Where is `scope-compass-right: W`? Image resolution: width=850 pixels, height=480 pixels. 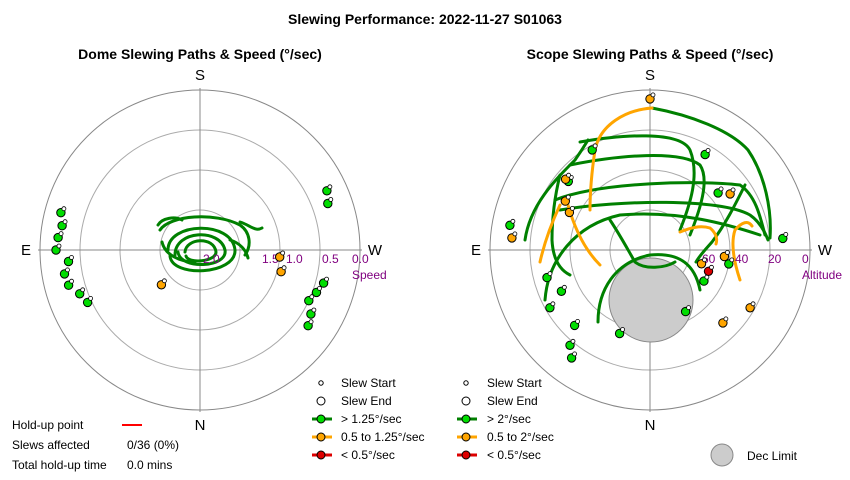 scope-compass-right: W is located at coordinates (825, 250).